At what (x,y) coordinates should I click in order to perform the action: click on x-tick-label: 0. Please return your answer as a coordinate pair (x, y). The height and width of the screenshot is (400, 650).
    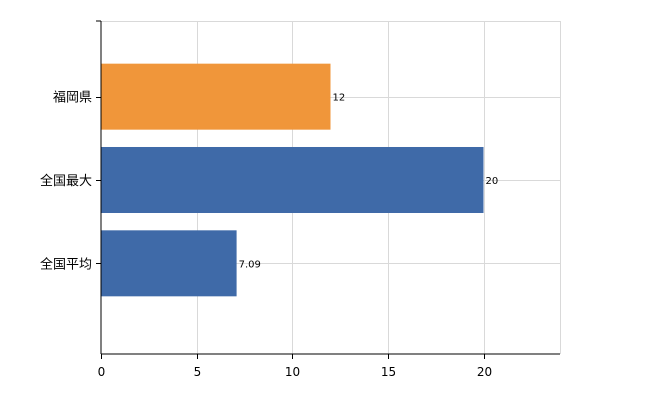
    Looking at the image, I should click on (102, 372).